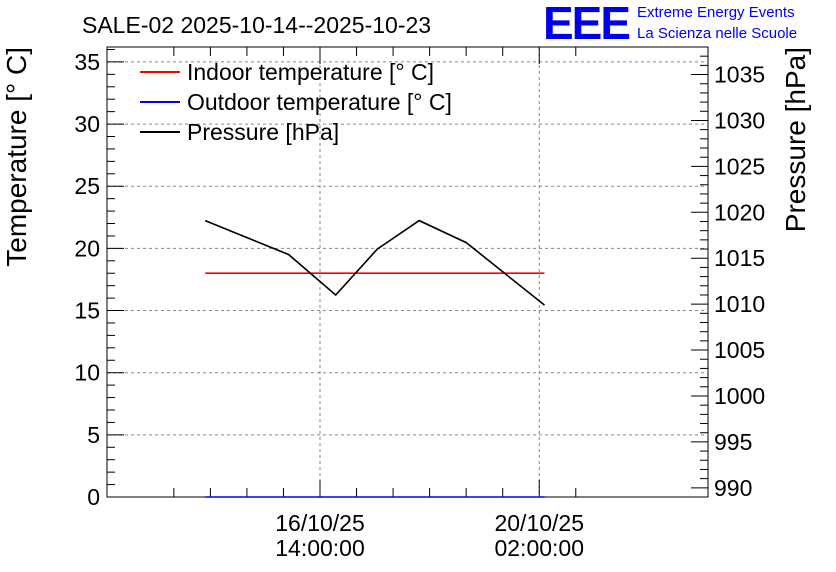 The height and width of the screenshot is (572, 836). What do you see at coordinates (795, 139) in the screenshot?
I see `y2-axis-label: Pressure [hPa]` at bounding box center [795, 139].